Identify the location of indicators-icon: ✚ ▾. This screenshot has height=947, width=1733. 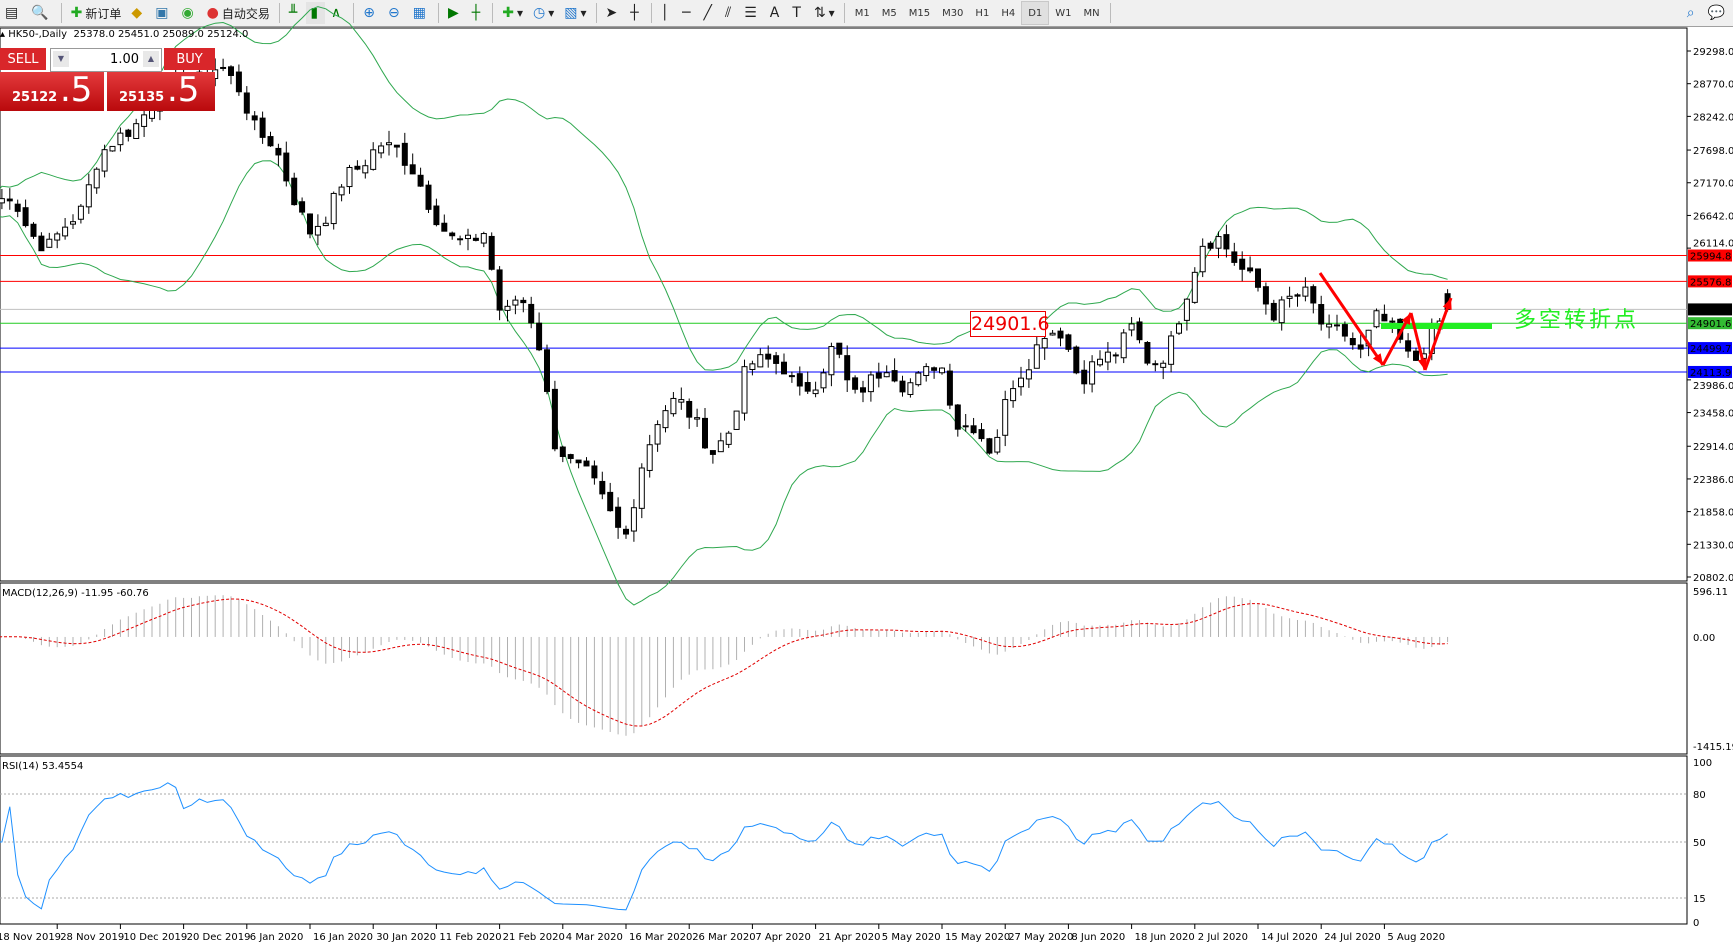
(512, 13).